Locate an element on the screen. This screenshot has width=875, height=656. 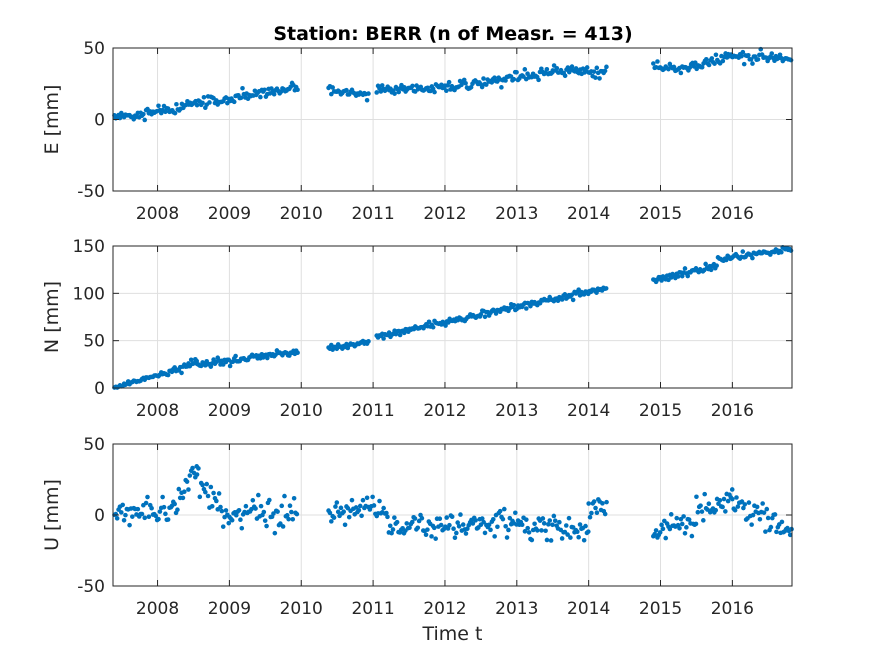
x-tick-label: 2013 is located at coordinates (516, 214).